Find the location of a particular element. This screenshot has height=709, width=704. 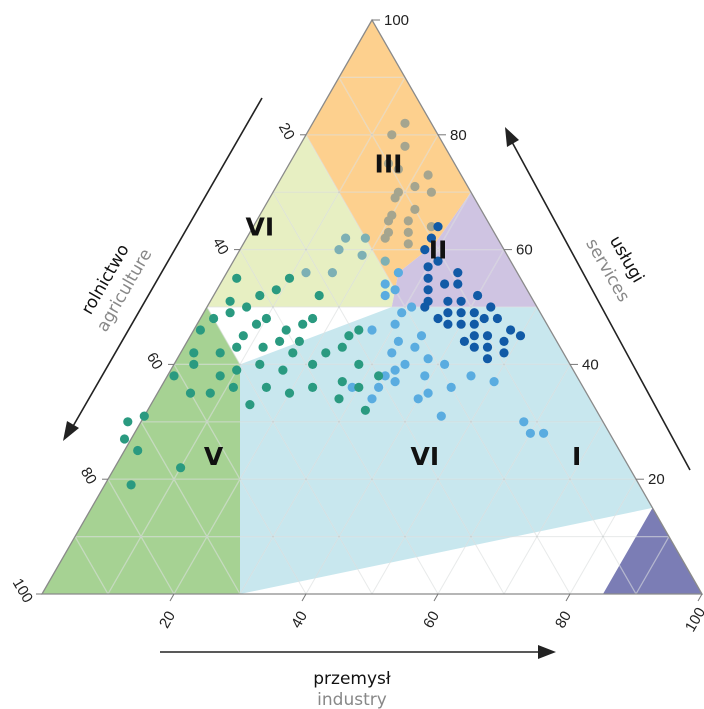

region-label-VI-top: VI is located at coordinates (259, 227).